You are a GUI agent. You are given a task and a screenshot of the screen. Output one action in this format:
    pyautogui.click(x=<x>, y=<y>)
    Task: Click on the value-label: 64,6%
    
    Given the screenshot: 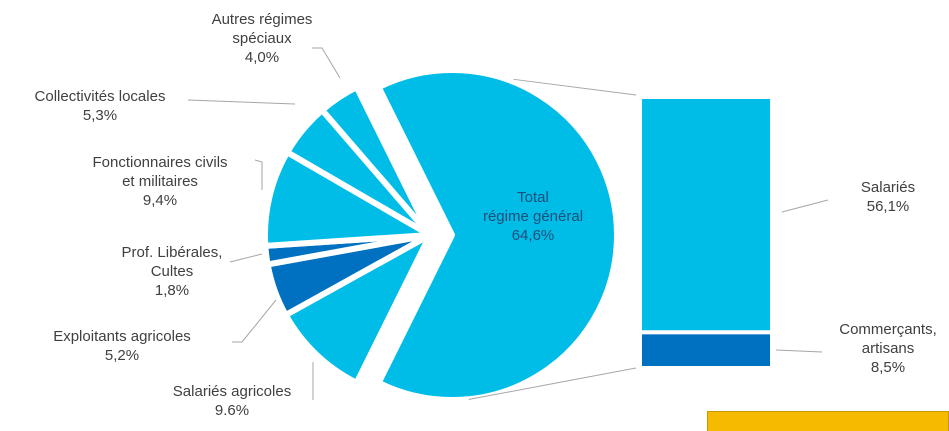 What is the action you would take?
    pyautogui.click(x=533, y=235)
    